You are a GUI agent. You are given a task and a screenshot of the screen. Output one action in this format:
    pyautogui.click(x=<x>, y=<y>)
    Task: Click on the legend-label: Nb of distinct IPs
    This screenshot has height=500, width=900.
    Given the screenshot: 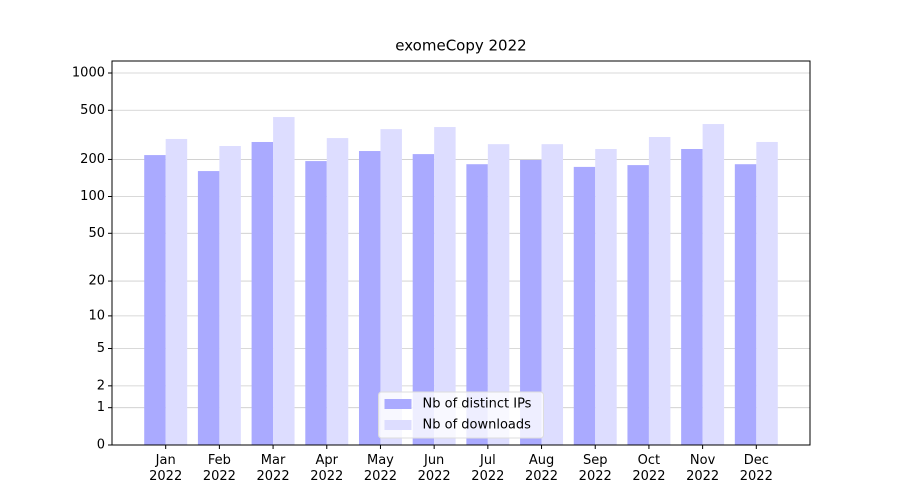 What is the action you would take?
    pyautogui.click(x=477, y=404)
    